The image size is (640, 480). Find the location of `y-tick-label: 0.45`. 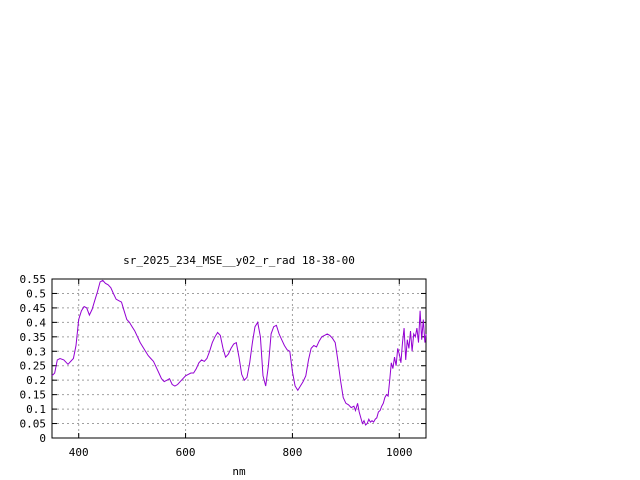

y-tick-label: 0.45 is located at coordinates (33, 308).